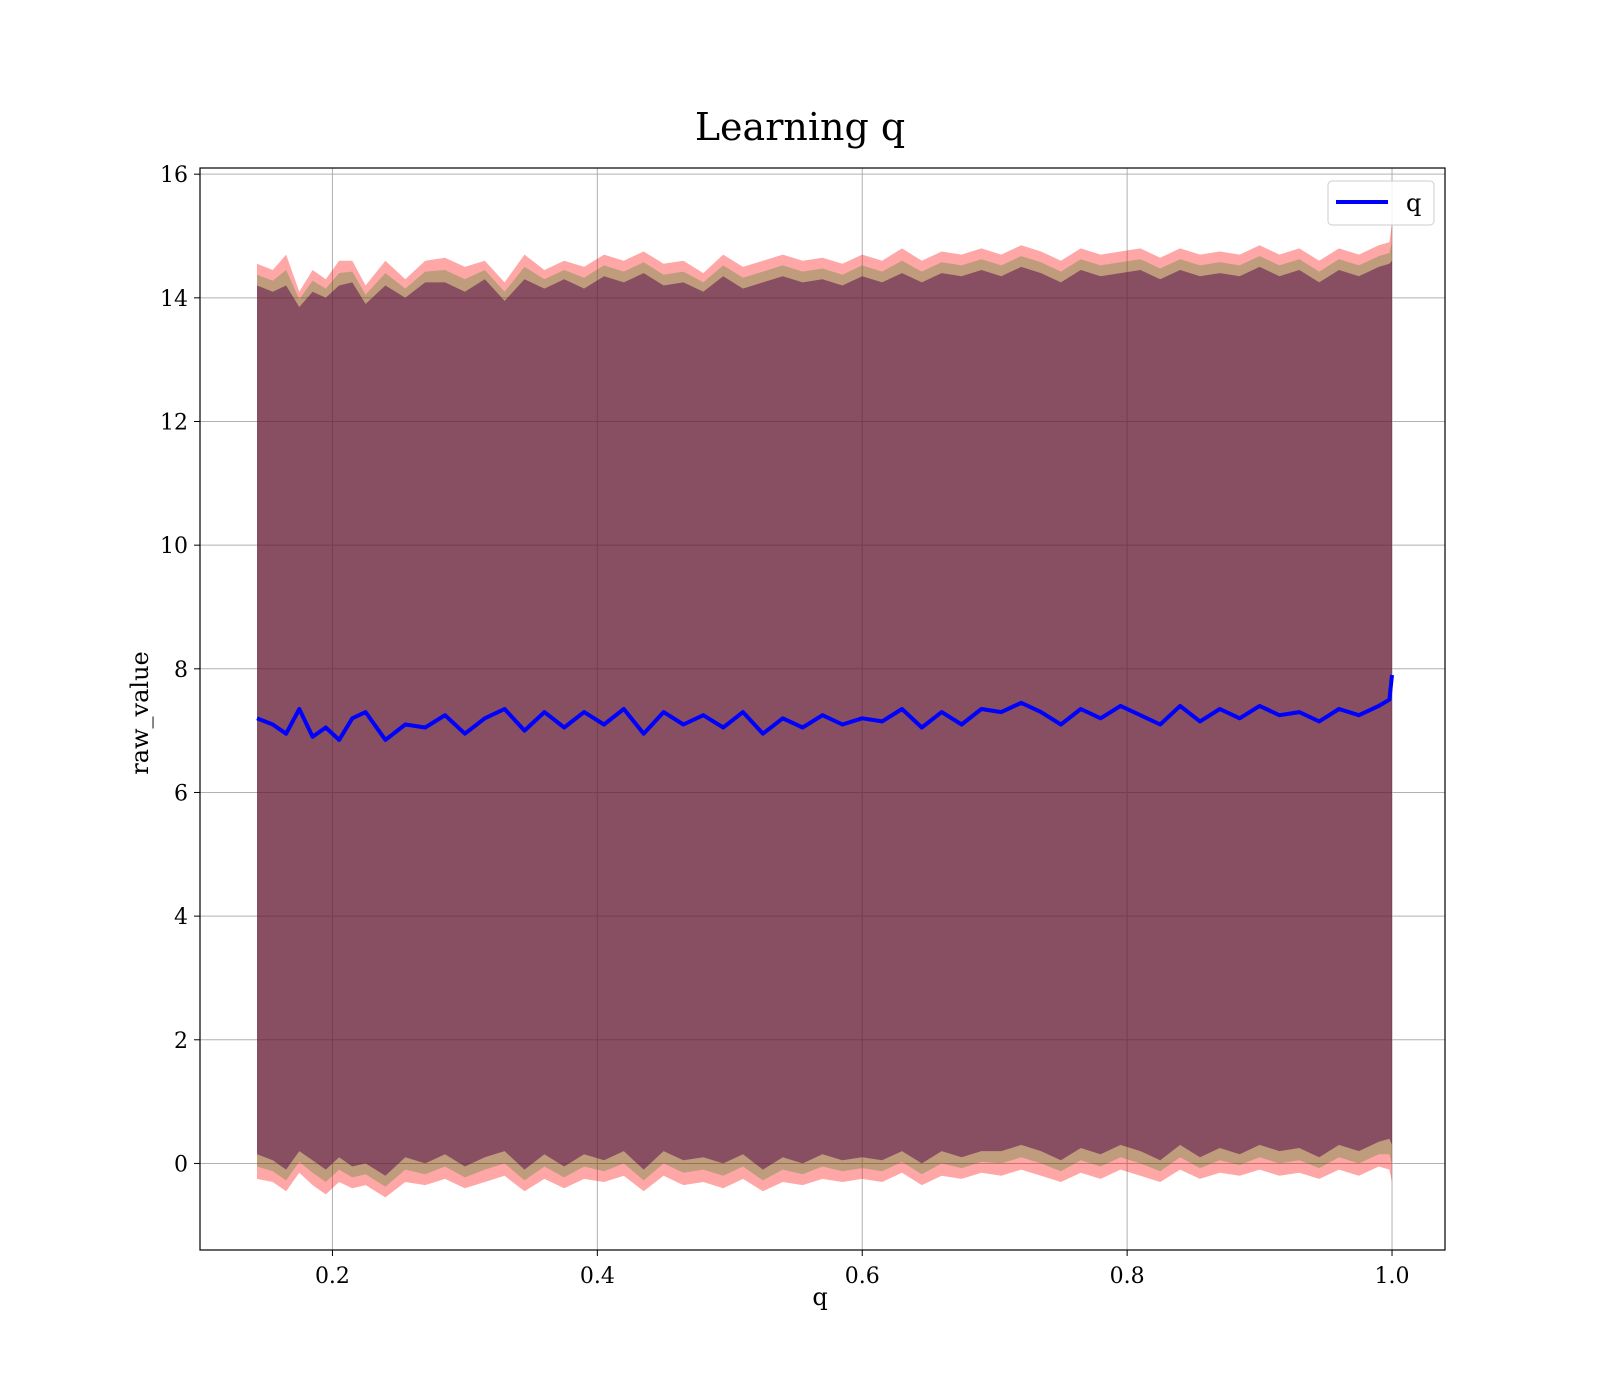  I want to click on x-tick-label: 1.0, so click(1392, 1276).